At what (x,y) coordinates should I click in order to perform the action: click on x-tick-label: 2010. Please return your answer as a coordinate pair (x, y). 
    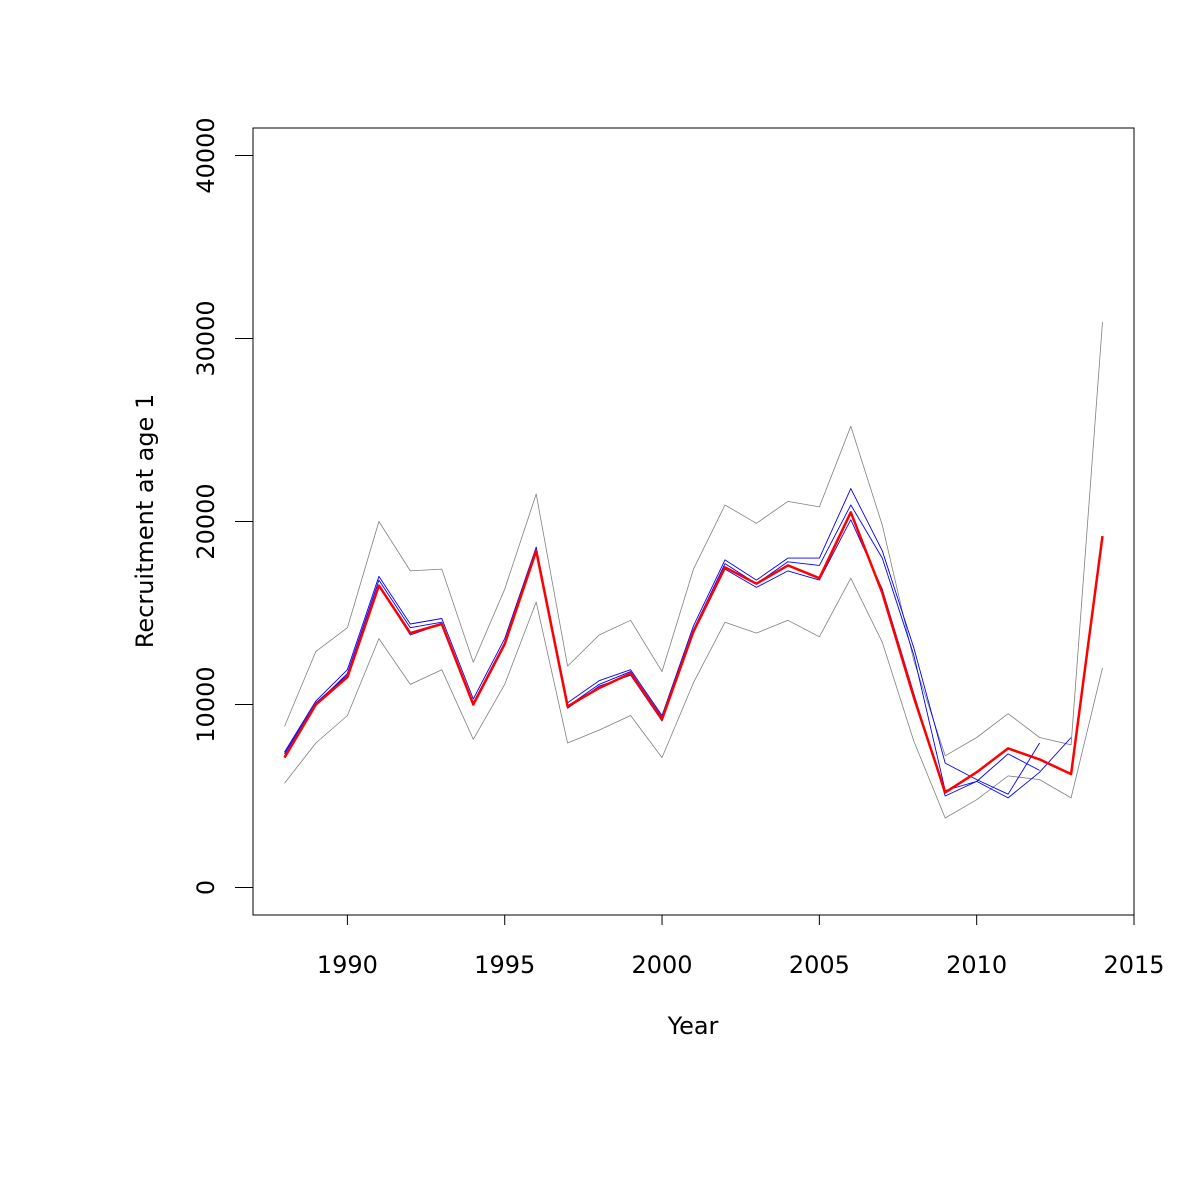
    Looking at the image, I should click on (976, 965).